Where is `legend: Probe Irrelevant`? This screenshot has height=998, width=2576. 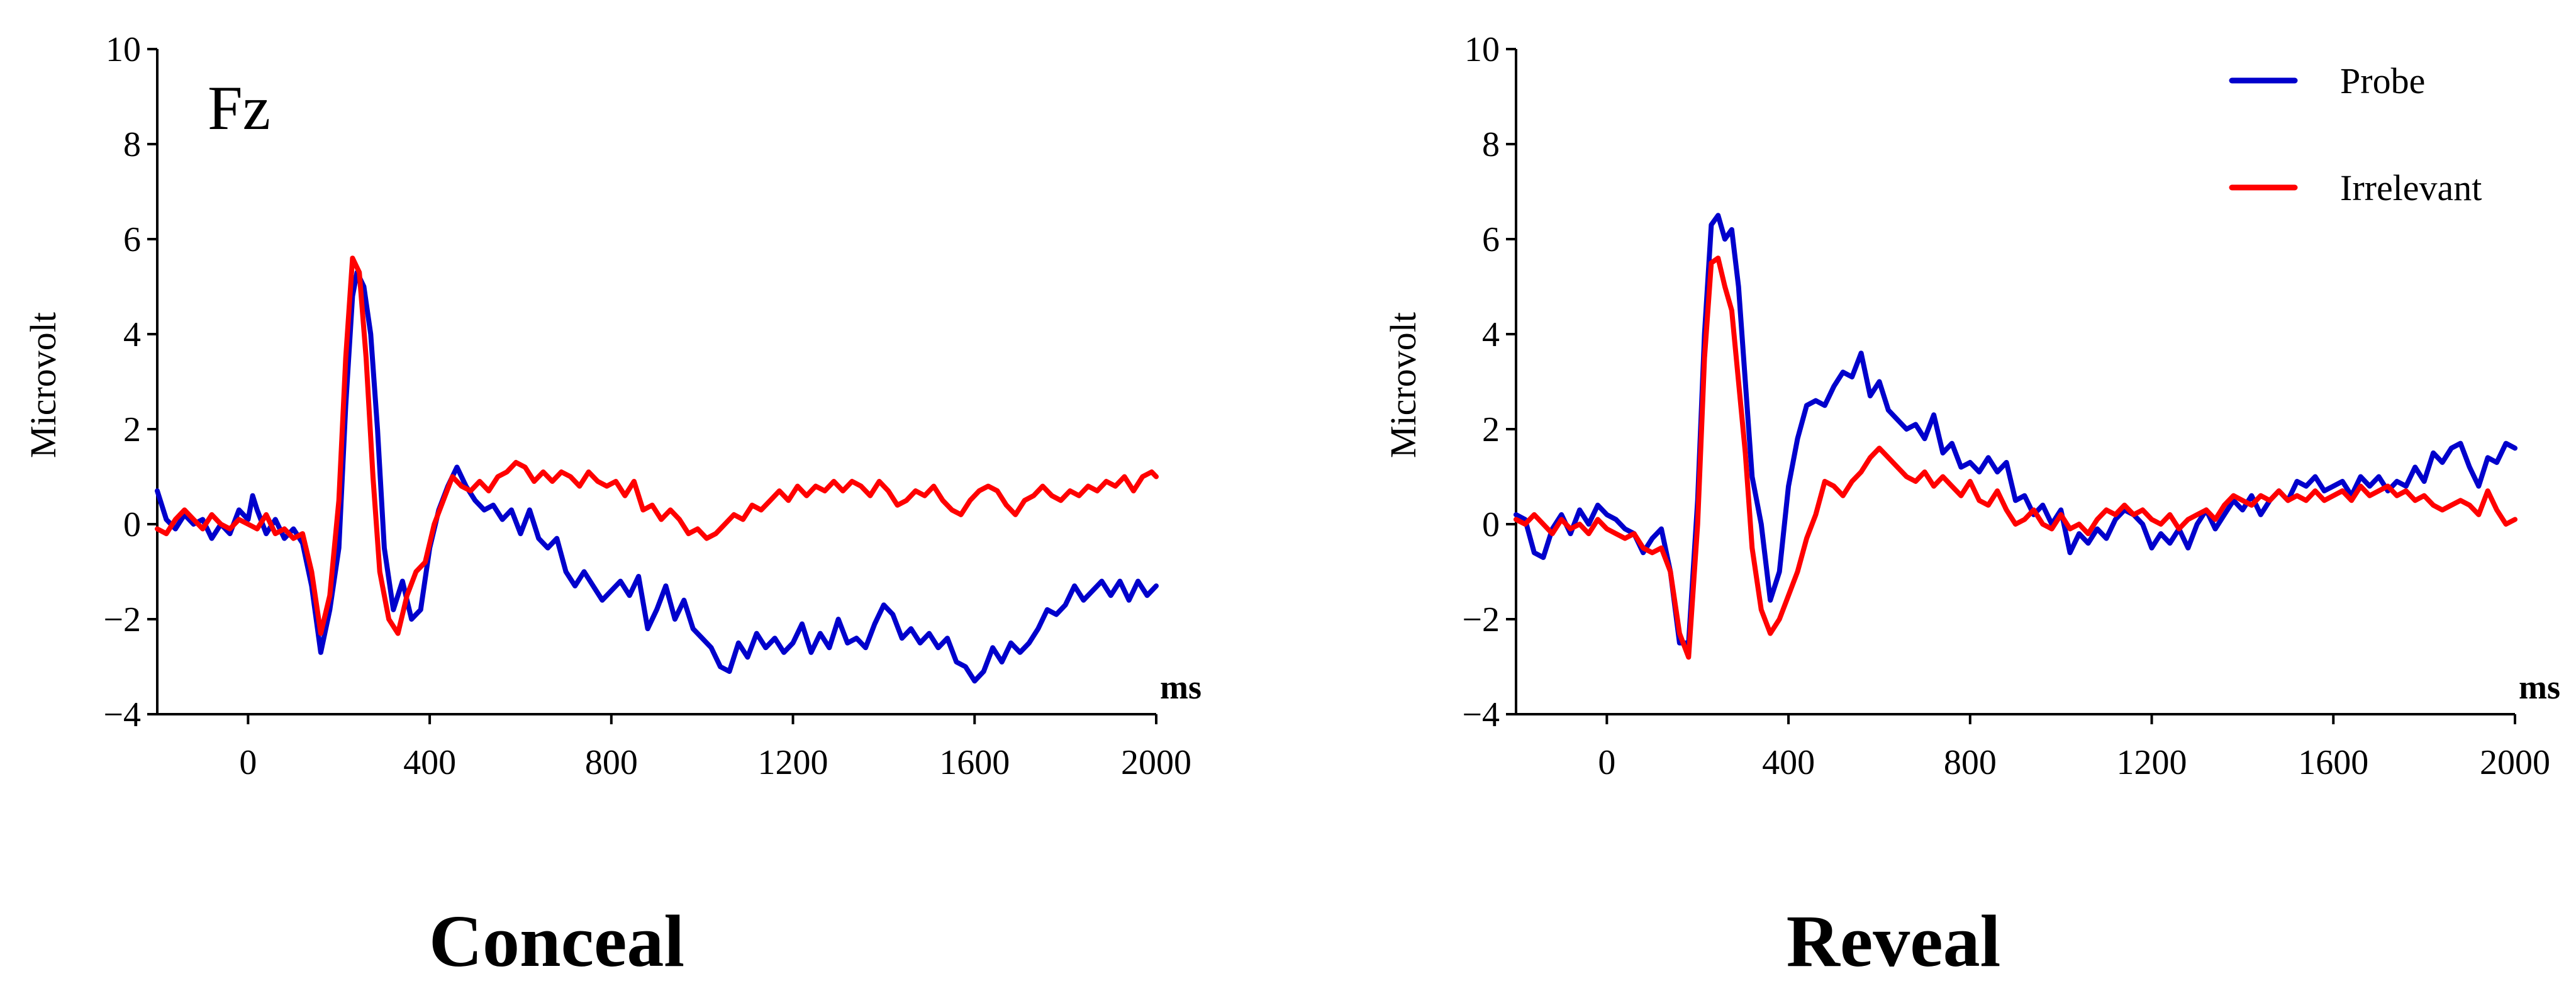
legend: Probe Irrelevant is located at coordinates (2355, 134).